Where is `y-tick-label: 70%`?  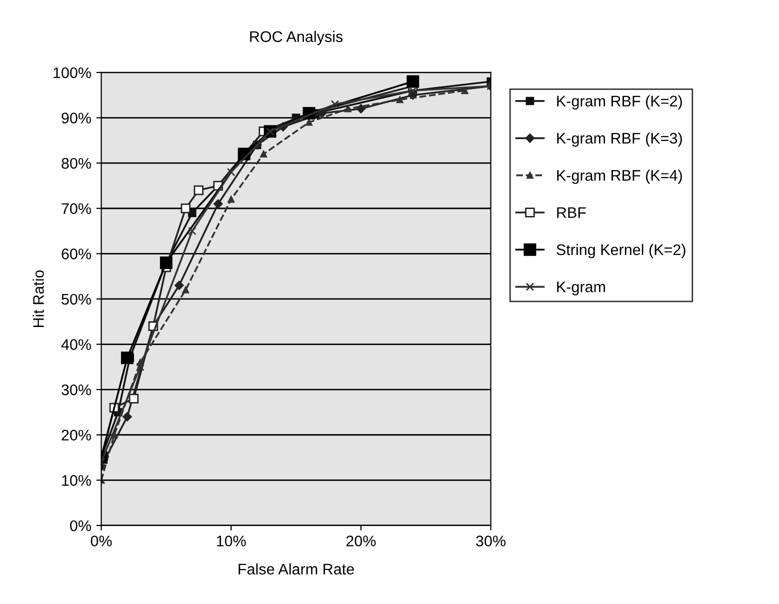 y-tick-label: 70% is located at coordinates (77, 208).